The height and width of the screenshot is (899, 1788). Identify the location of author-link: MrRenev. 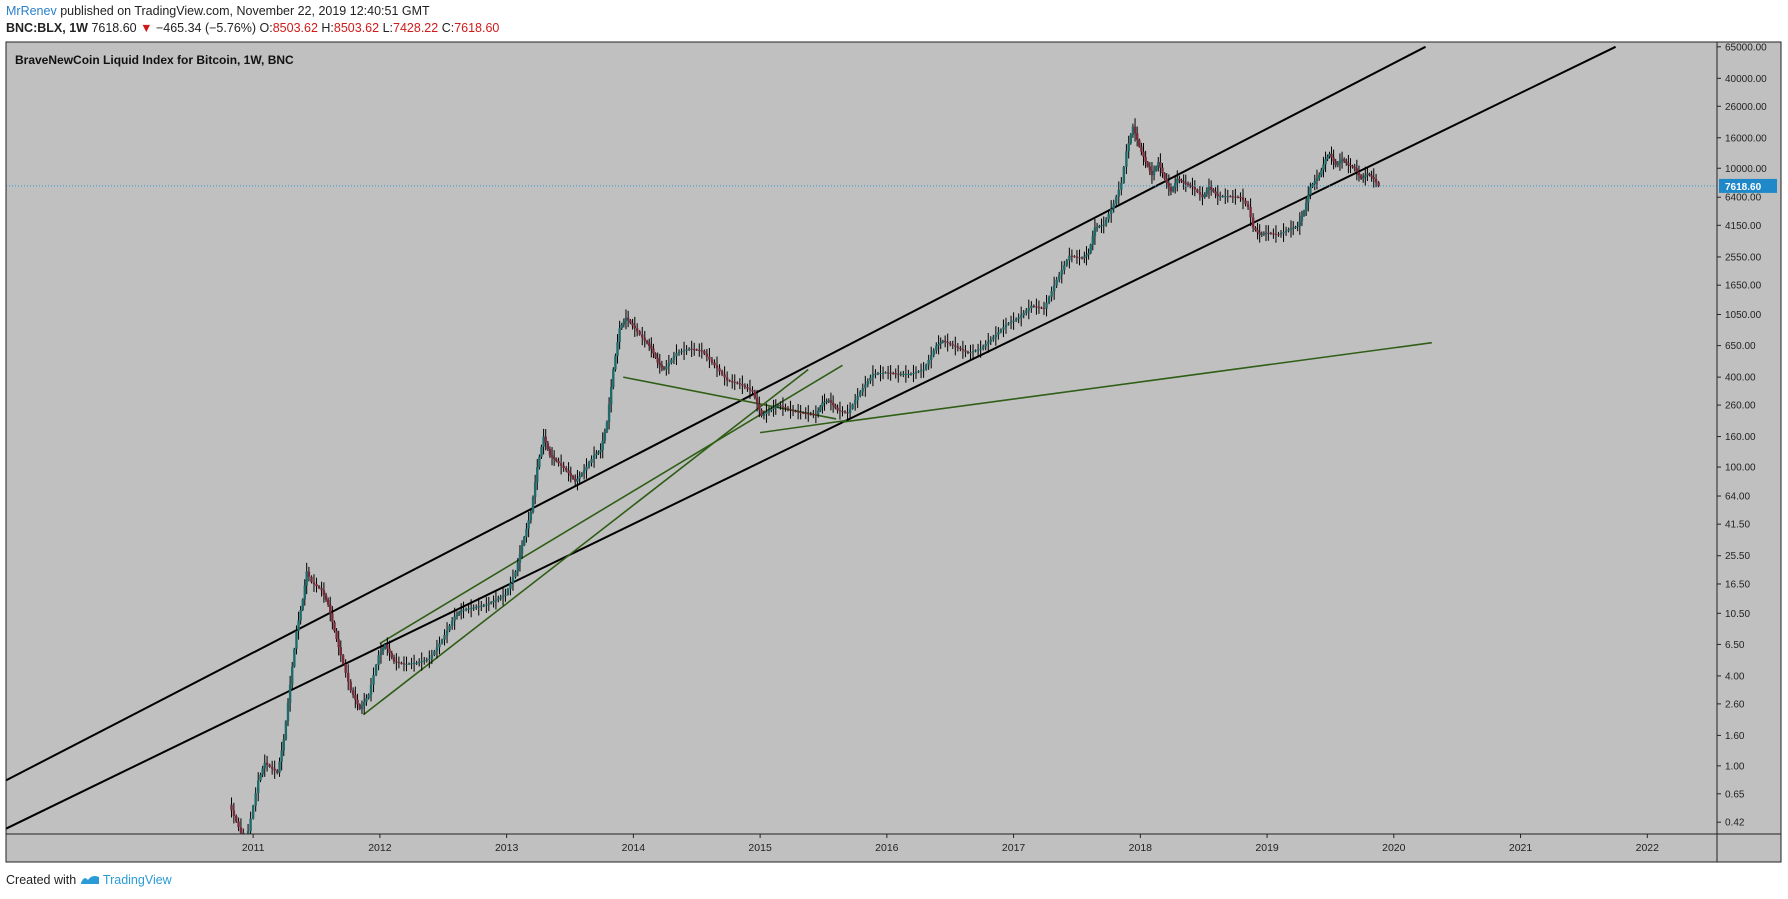
(31, 11).